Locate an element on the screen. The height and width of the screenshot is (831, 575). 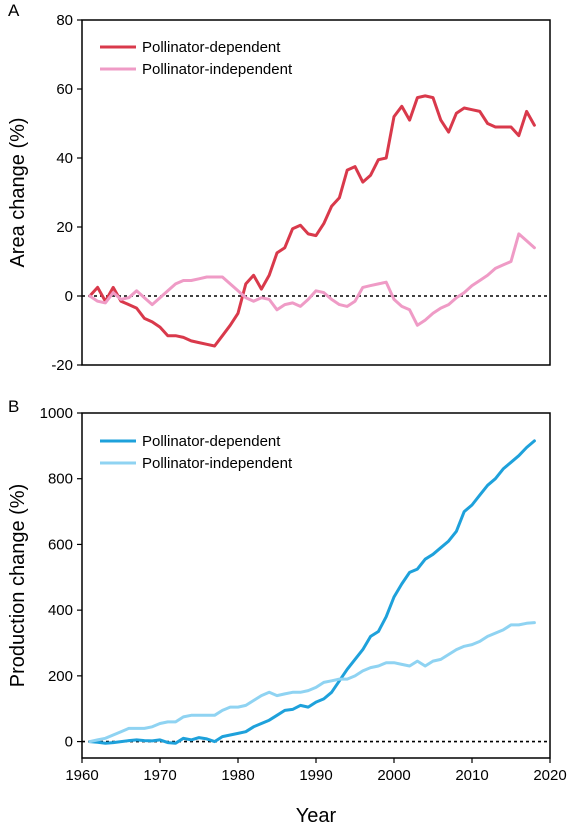
legend-label-a-independent: Pollinator-independent is located at coordinates (217, 69).